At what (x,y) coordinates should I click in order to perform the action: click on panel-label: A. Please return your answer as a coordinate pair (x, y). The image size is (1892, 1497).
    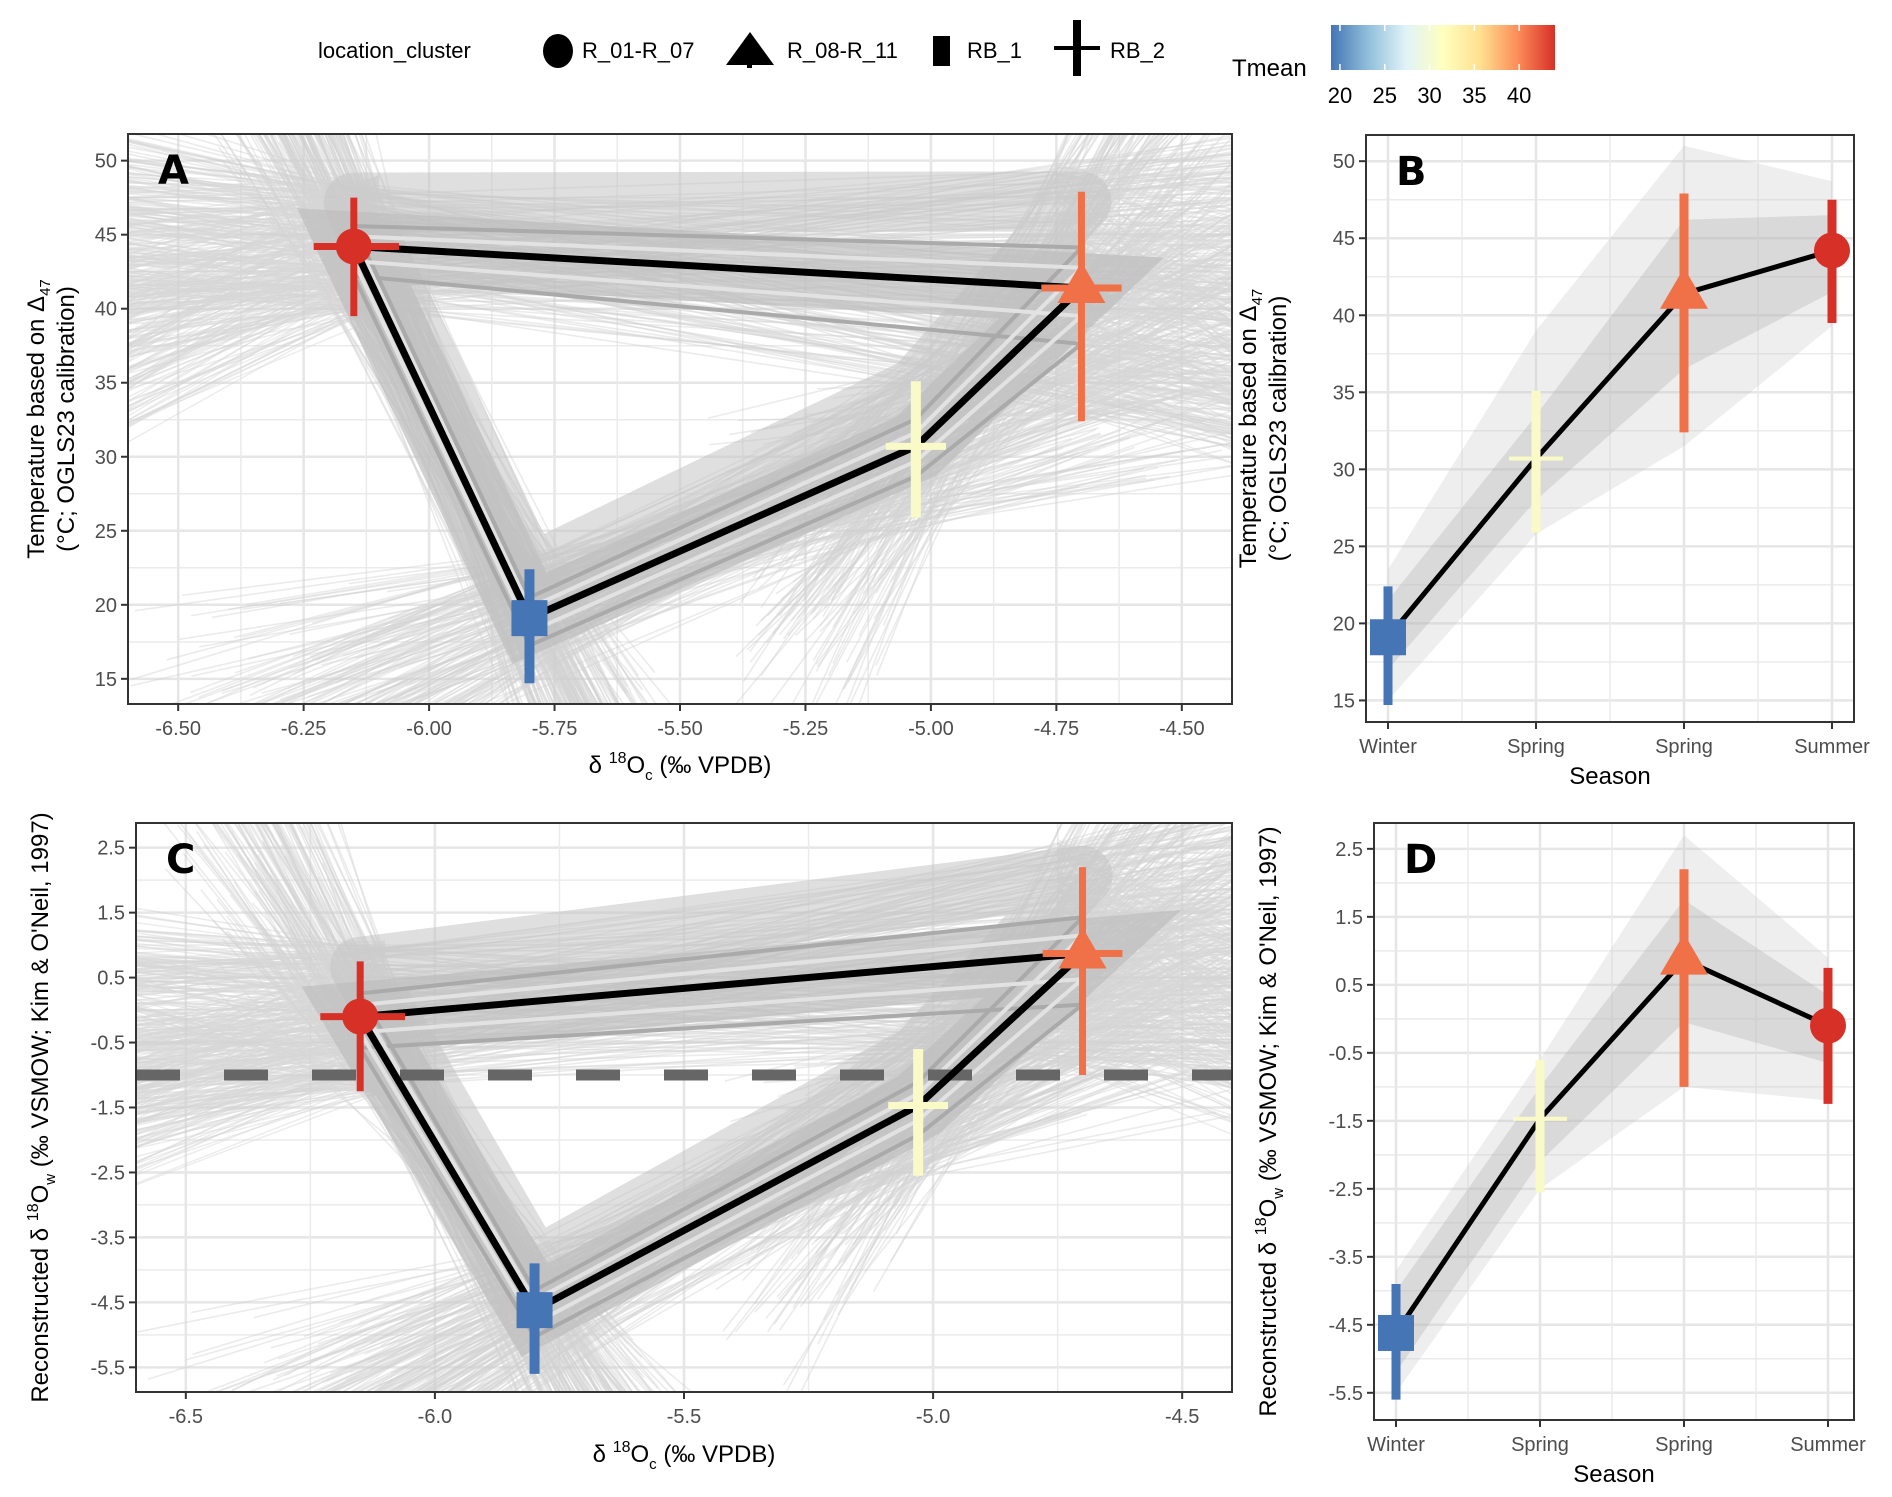
    Looking at the image, I should click on (173, 171).